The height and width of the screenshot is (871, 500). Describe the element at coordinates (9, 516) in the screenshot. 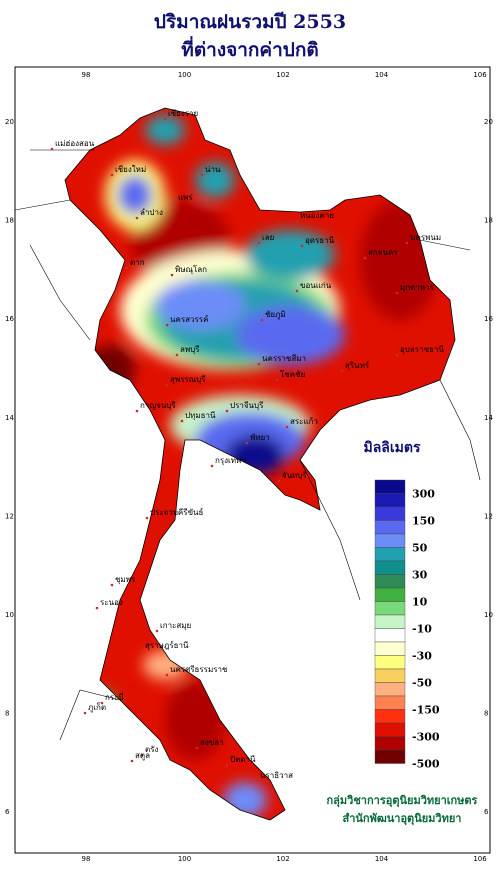

I see `lat-label: 12` at that location.